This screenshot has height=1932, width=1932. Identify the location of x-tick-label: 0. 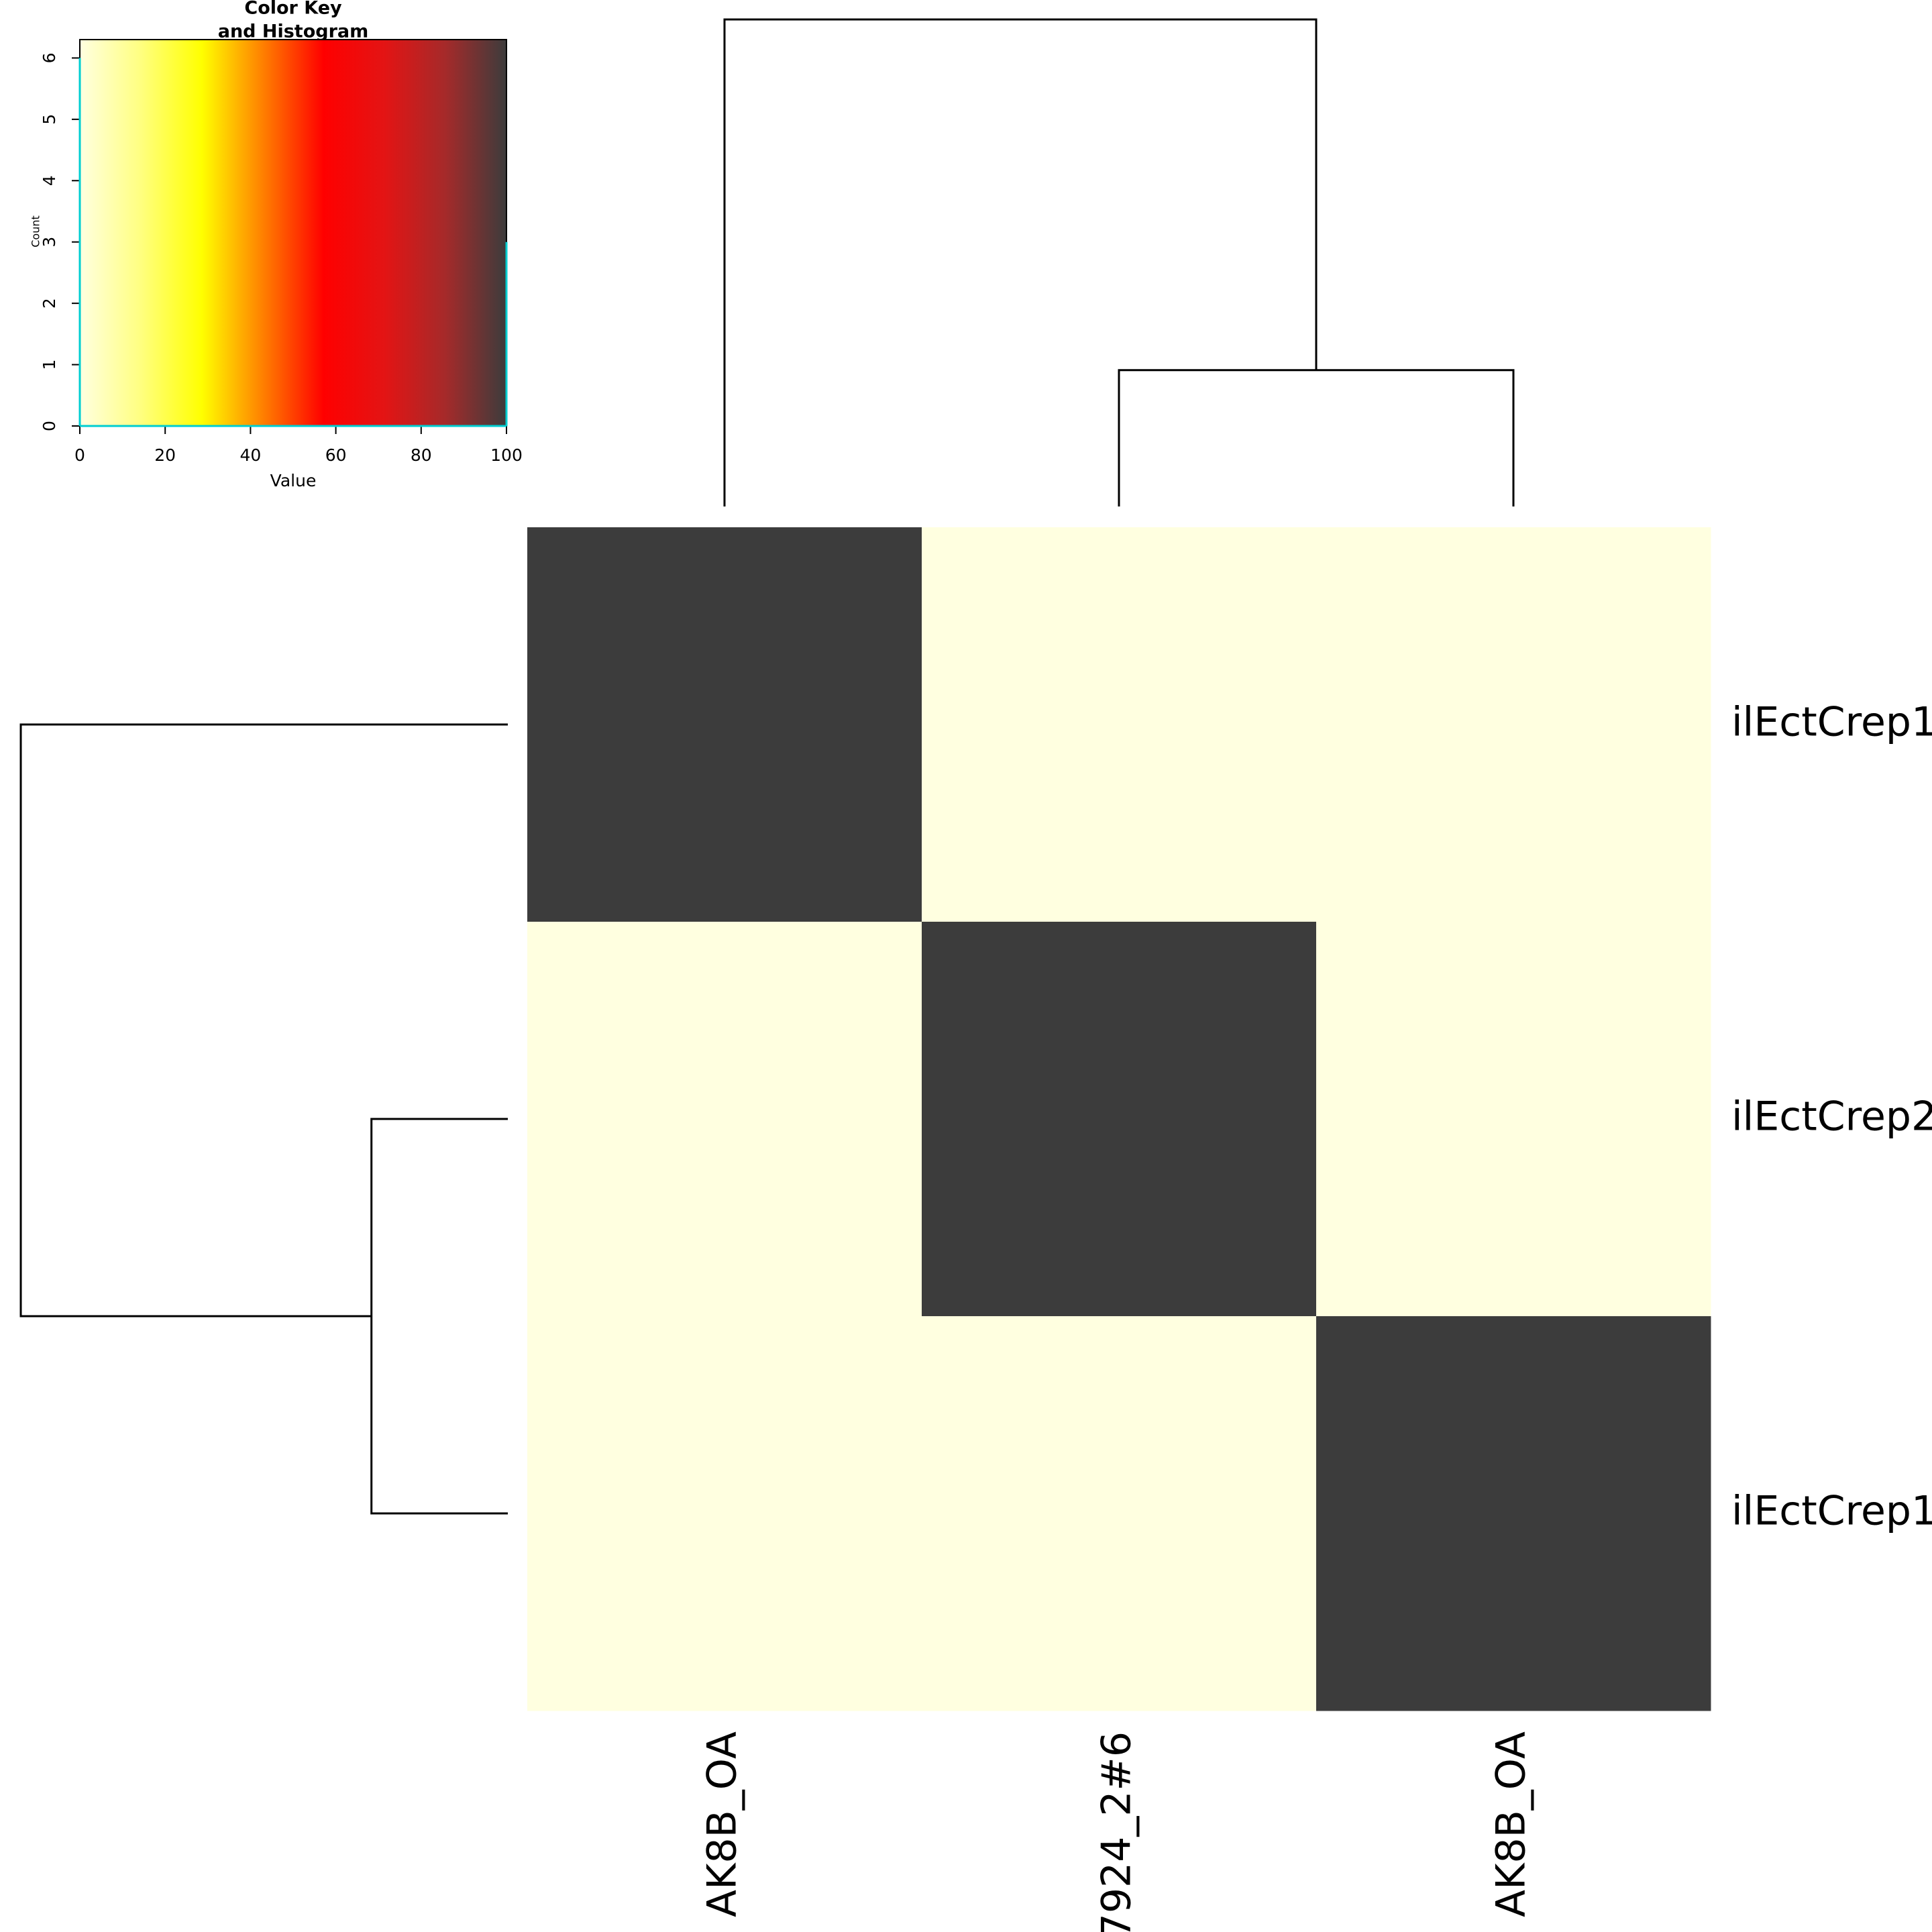
(79, 455).